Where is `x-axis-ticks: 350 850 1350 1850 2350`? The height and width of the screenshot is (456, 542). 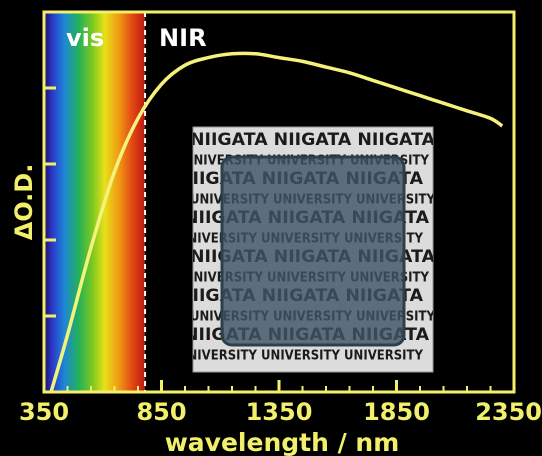
x-axis-ticks: 350 850 1350 1850 2350 is located at coordinates (280, 403).